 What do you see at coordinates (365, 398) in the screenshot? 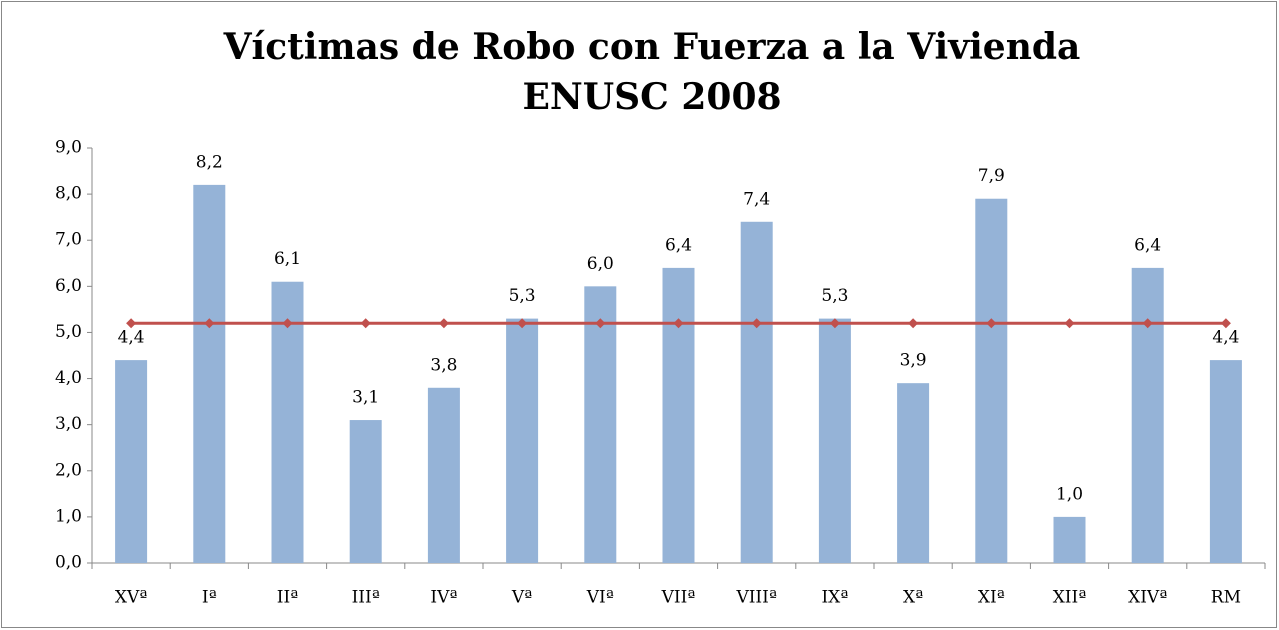
I see `data-label: 3,1` at bounding box center [365, 398].